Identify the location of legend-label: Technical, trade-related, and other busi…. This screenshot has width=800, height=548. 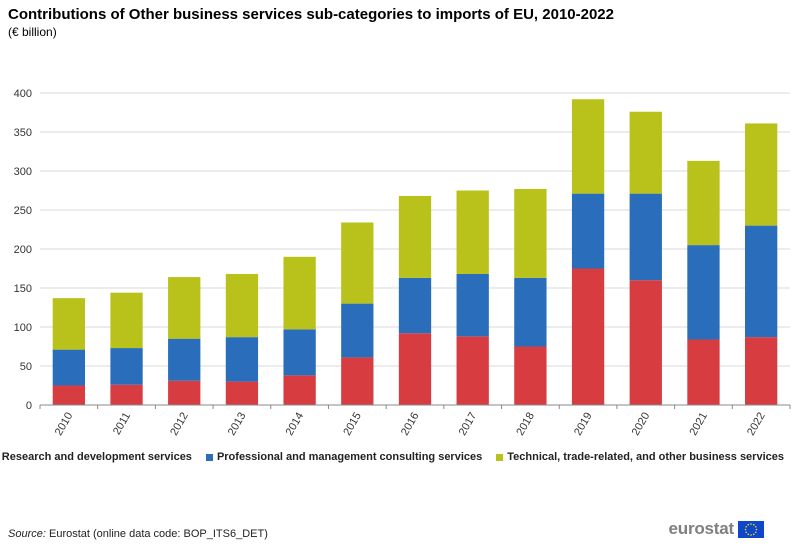
(645, 457).